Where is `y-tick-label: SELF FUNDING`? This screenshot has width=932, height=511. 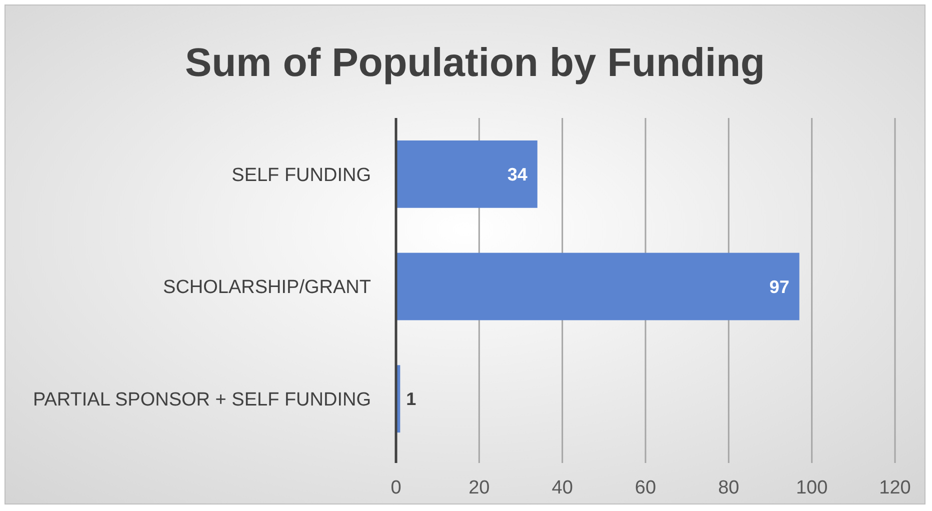
y-tick-label: SELF FUNDING is located at coordinates (301, 175).